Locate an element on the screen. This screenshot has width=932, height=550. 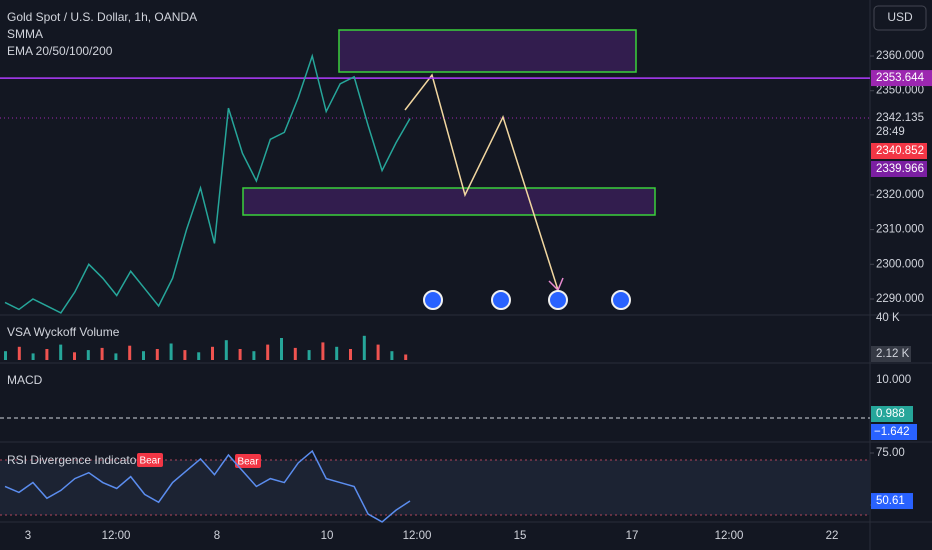
bid-label: 2340.852 is located at coordinates (900, 151).